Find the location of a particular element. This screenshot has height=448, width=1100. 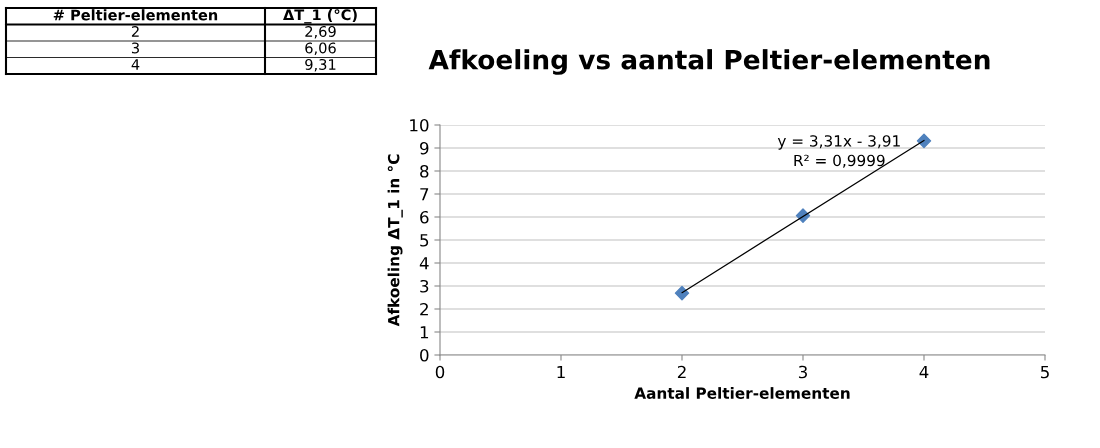

text: 3 is located at coordinates (135, 48).